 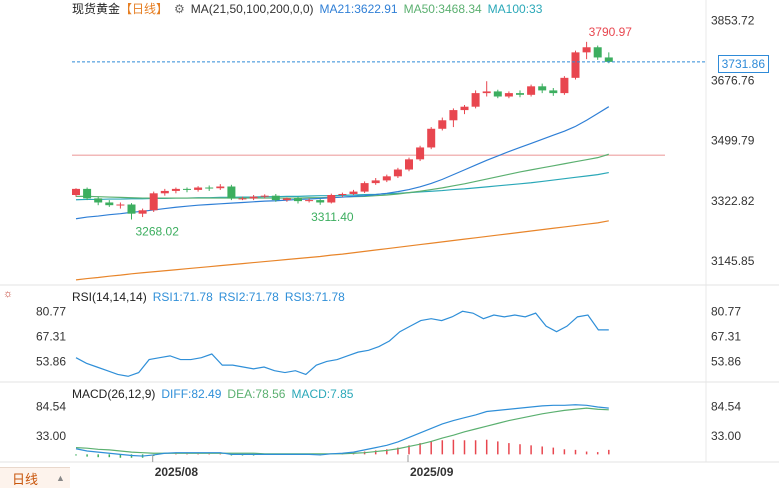 I want to click on rsi3-value: RSI3:71.78, so click(x=314, y=297).